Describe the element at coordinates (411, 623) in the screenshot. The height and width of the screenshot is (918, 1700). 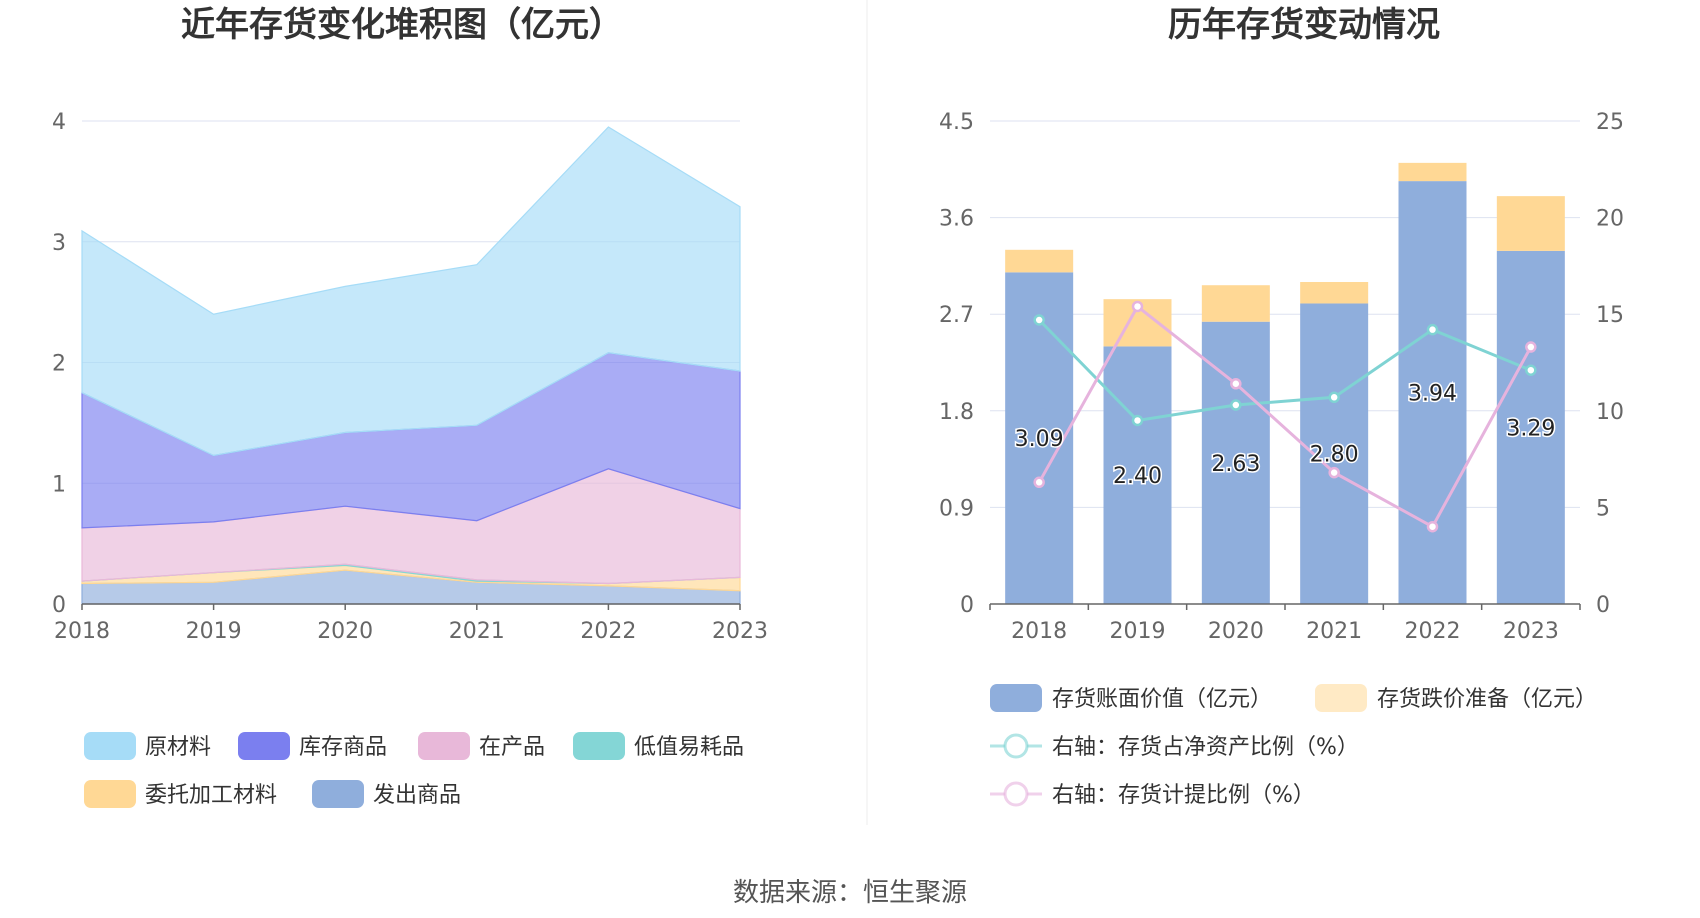
I see `left-axes: 2018 2019 2020 2021 2022 2023` at that location.